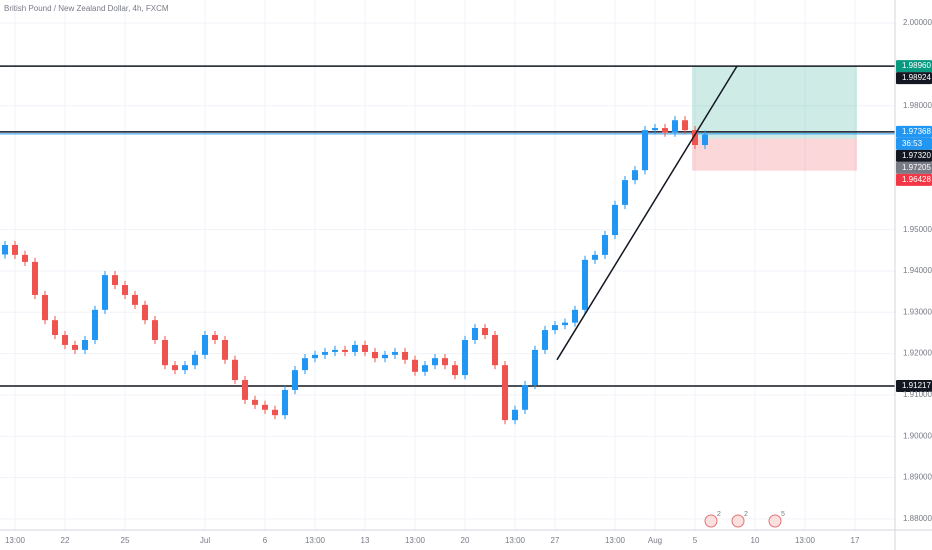  Describe the element at coordinates (917, 311) in the screenshot. I see `y-tick-label: 1.93000` at that location.